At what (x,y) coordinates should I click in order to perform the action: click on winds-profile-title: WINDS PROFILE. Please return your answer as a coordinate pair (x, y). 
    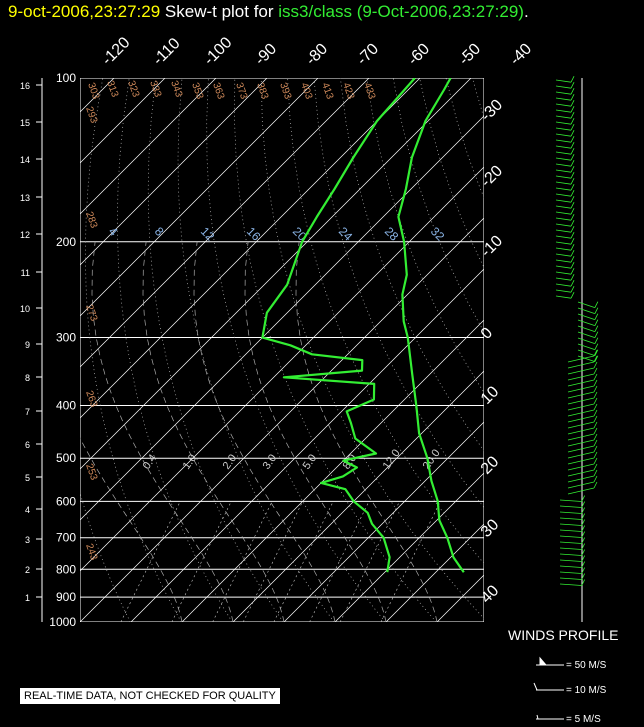
    Looking at the image, I should click on (563, 635).